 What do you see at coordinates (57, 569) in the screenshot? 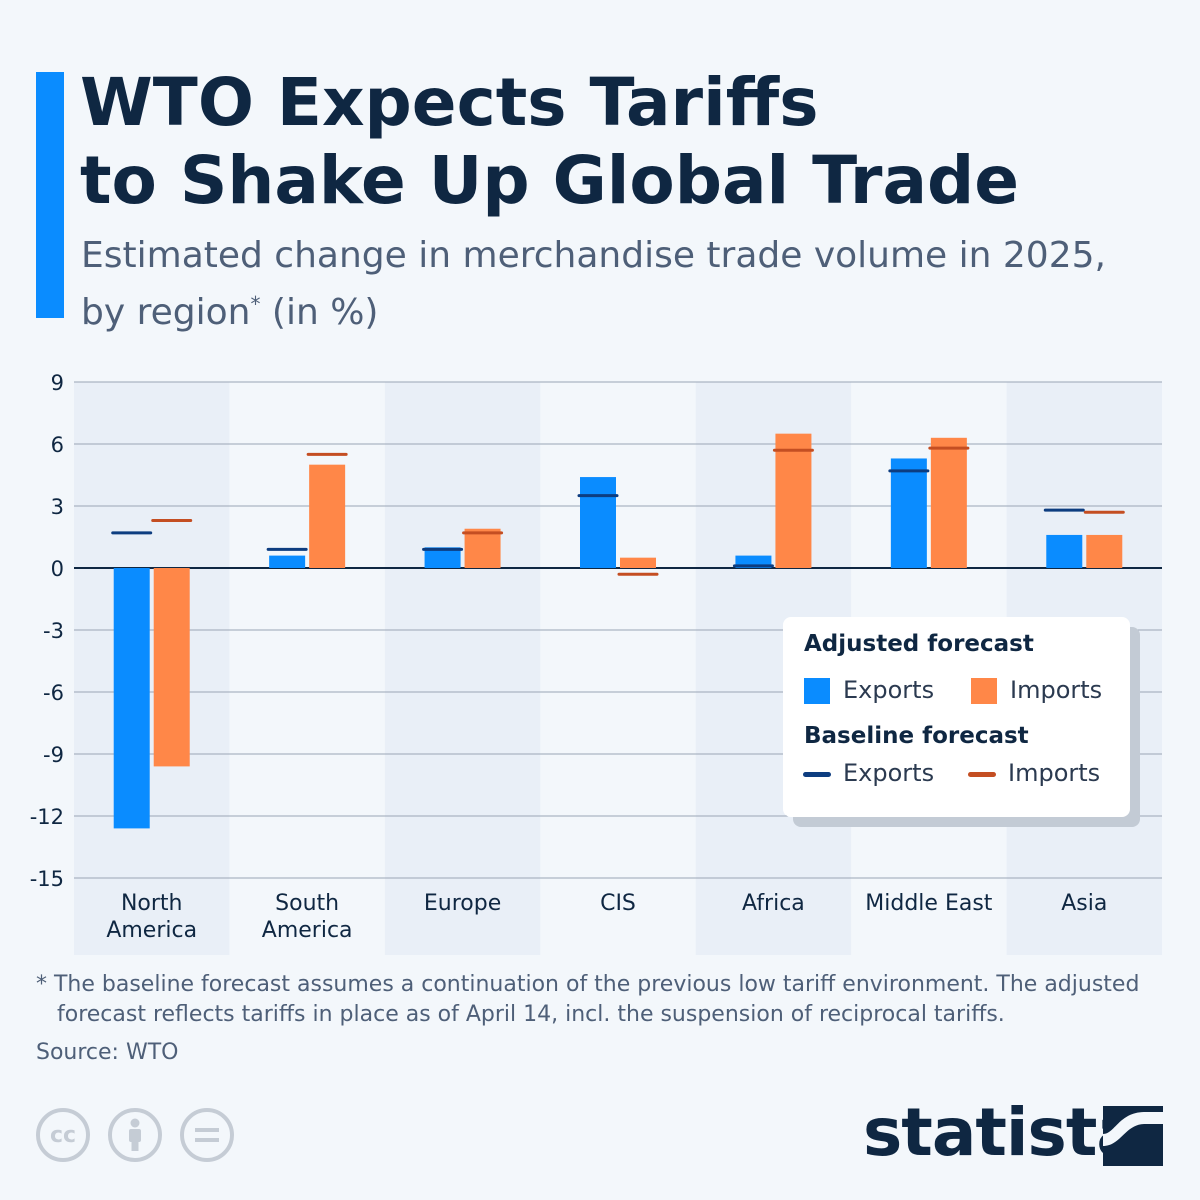
I see `y-tick-label: 0` at bounding box center [57, 569].